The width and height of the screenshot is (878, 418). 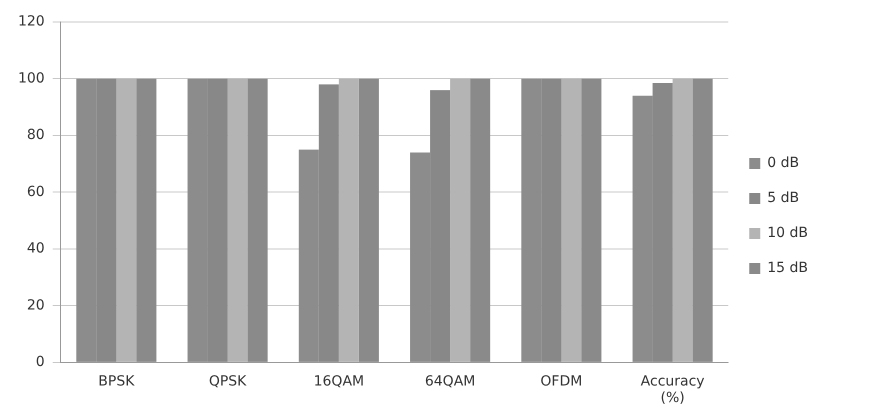 What do you see at coordinates (40, 362) in the screenshot?
I see `y-tick-label: 0` at bounding box center [40, 362].